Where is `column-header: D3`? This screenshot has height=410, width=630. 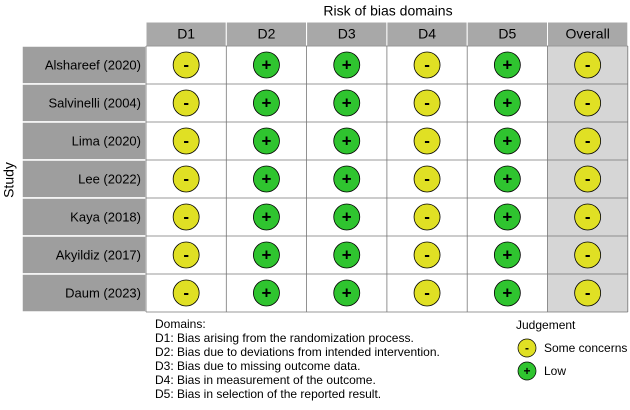 column-header: D3 is located at coordinates (347, 34).